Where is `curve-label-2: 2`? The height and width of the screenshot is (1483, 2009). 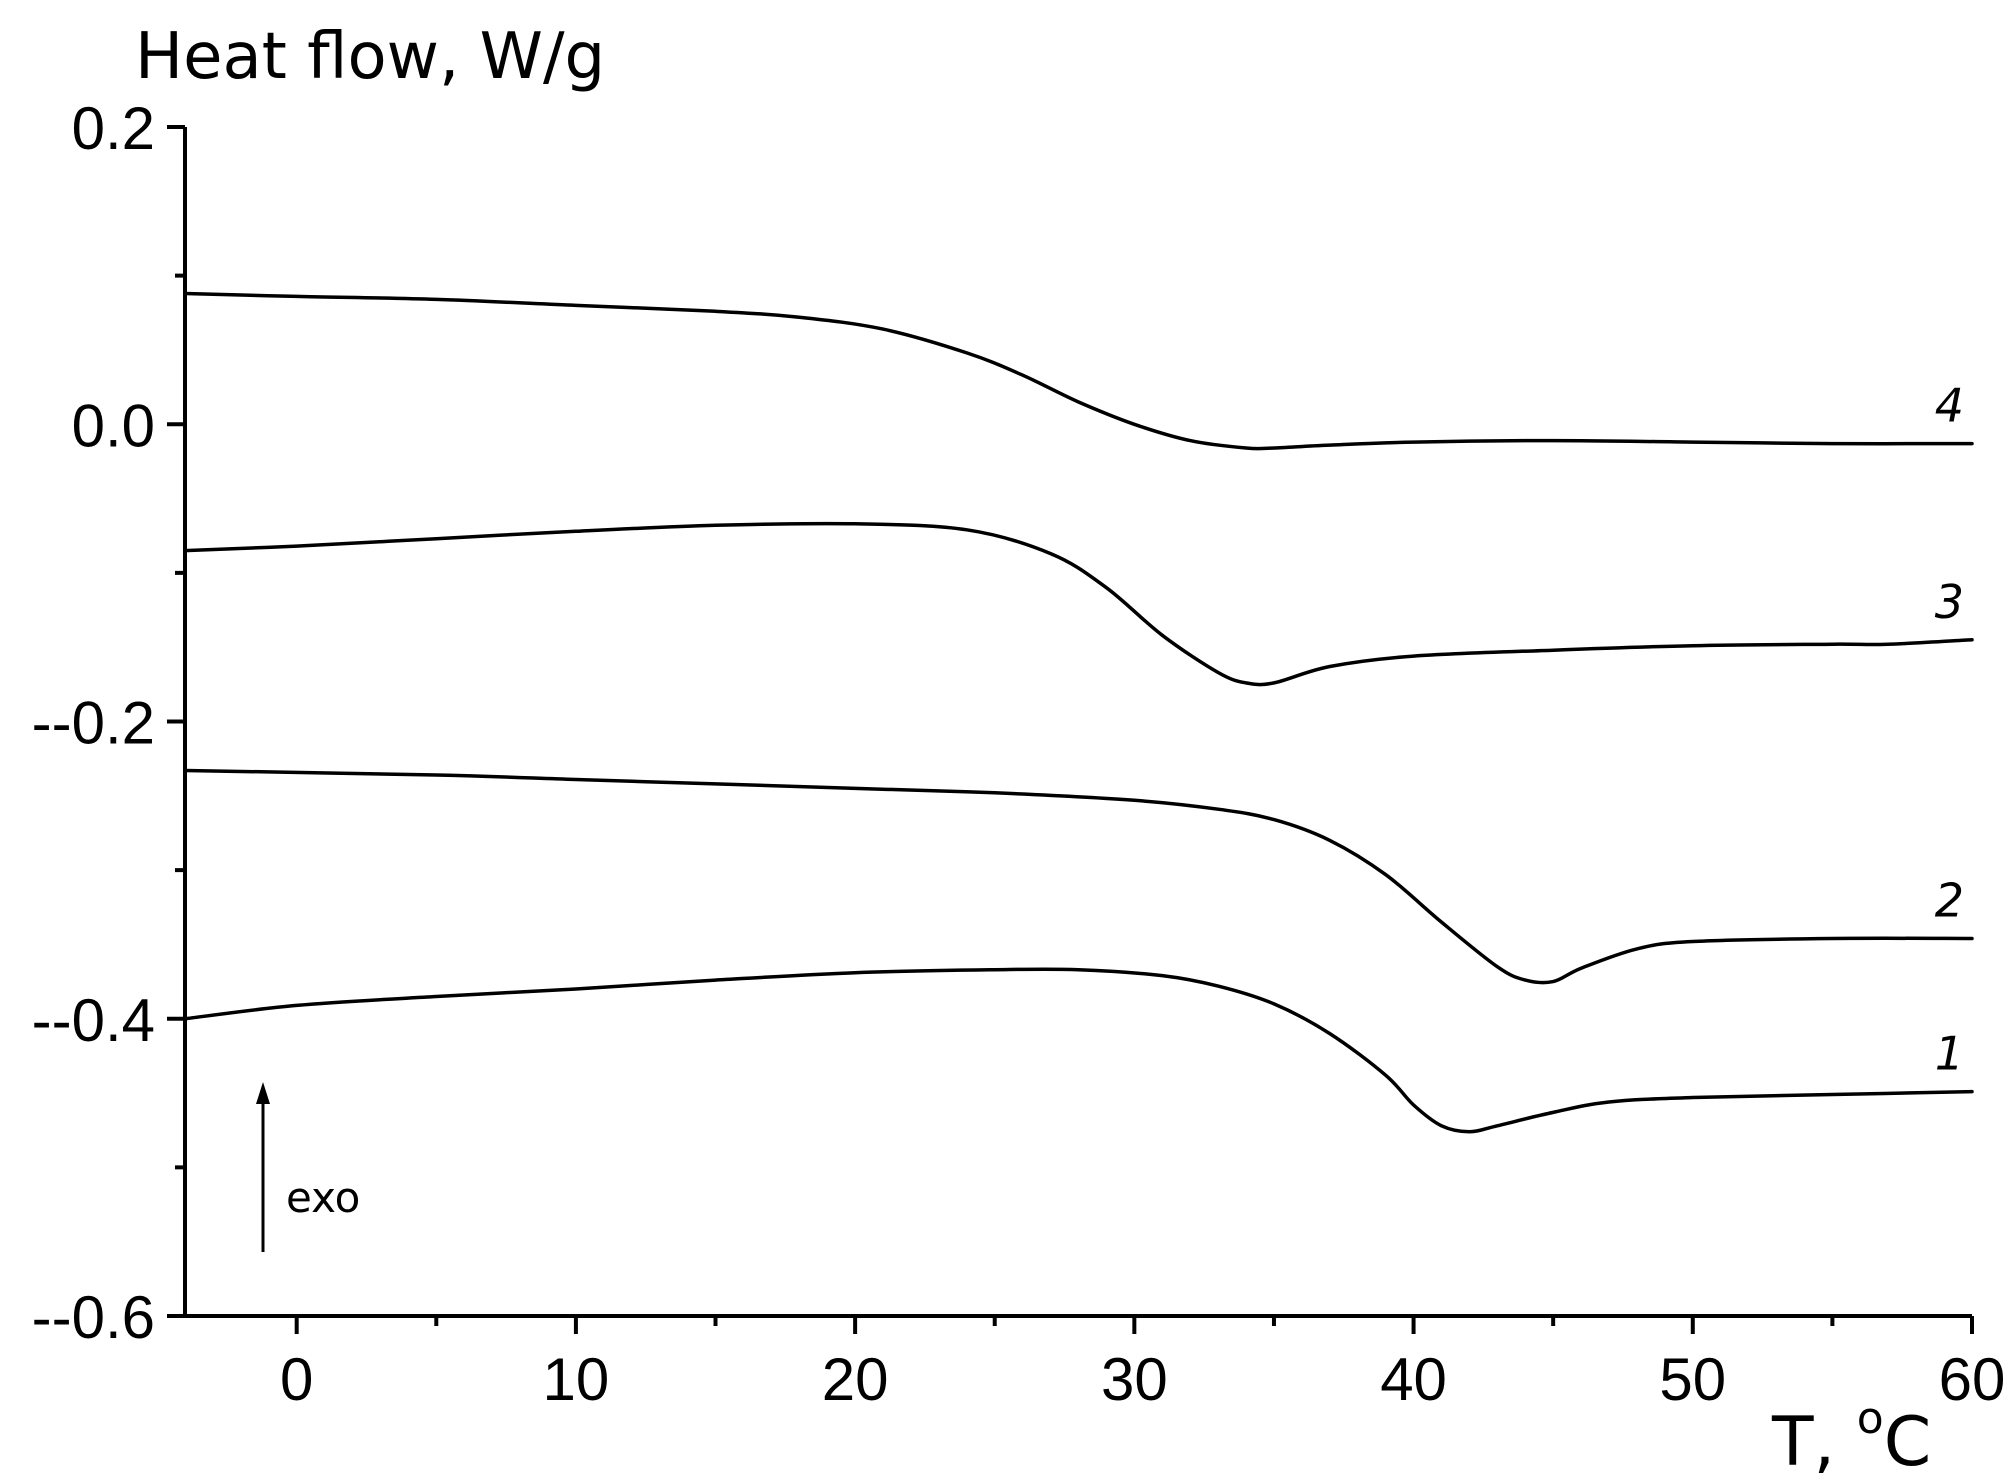 curve-label-2: 2 is located at coordinates (1949, 900).